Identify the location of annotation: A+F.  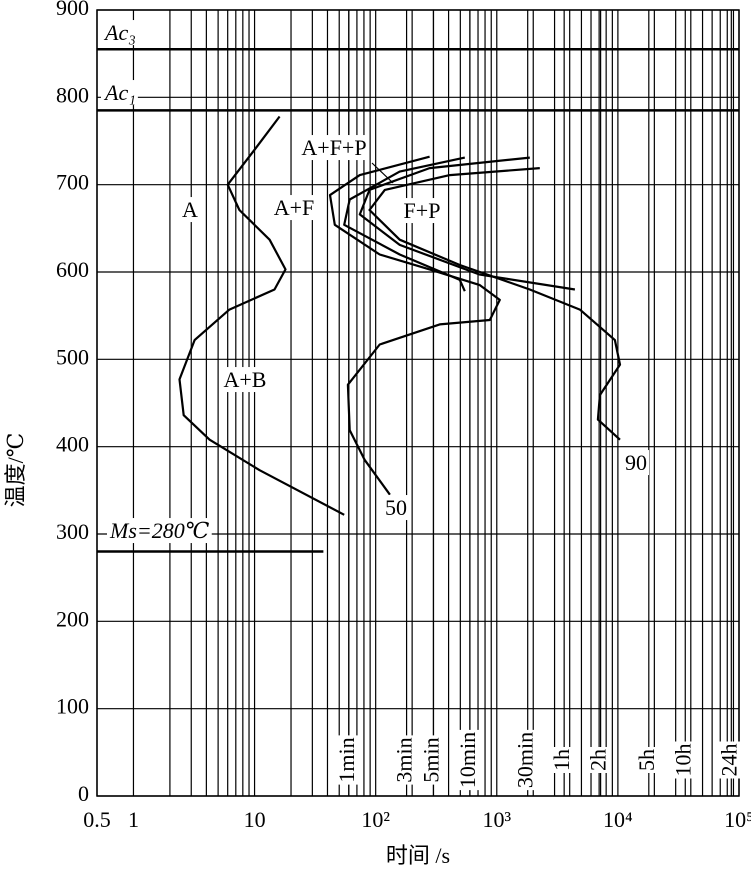
(294, 207).